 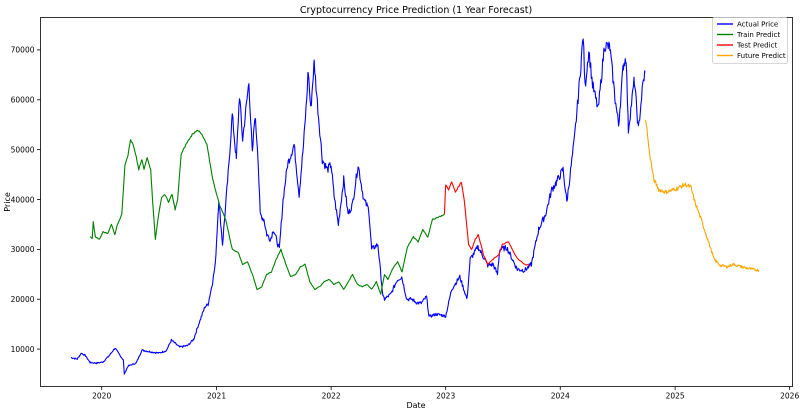 What do you see at coordinates (675, 396) in the screenshot?
I see `x-tick-label: 2025` at bounding box center [675, 396].